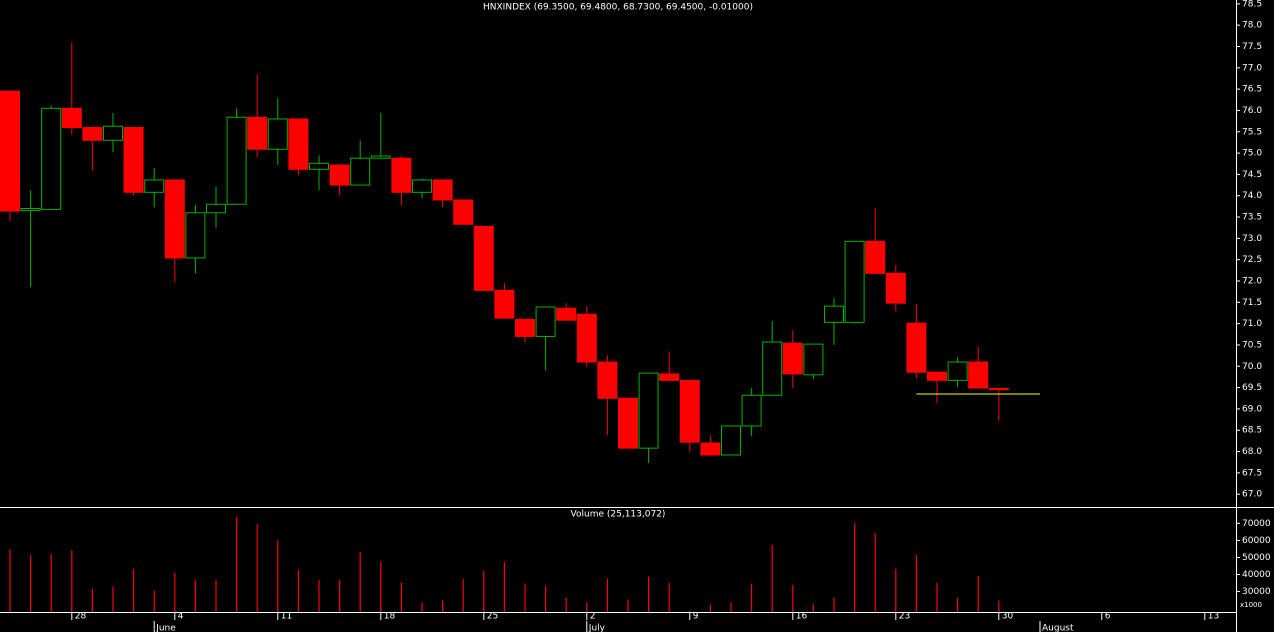  What do you see at coordinates (1252, 495) in the screenshot?
I see `y-tick-label: 67.0` at bounding box center [1252, 495].